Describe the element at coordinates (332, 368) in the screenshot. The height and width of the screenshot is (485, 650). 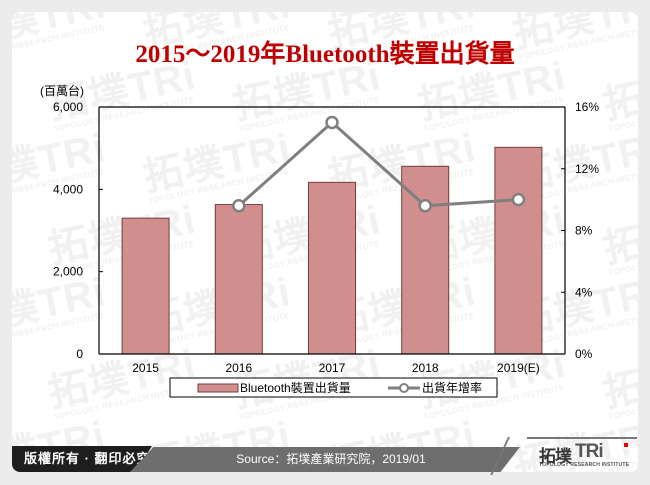
I see `x-tick-label: 2017` at that location.